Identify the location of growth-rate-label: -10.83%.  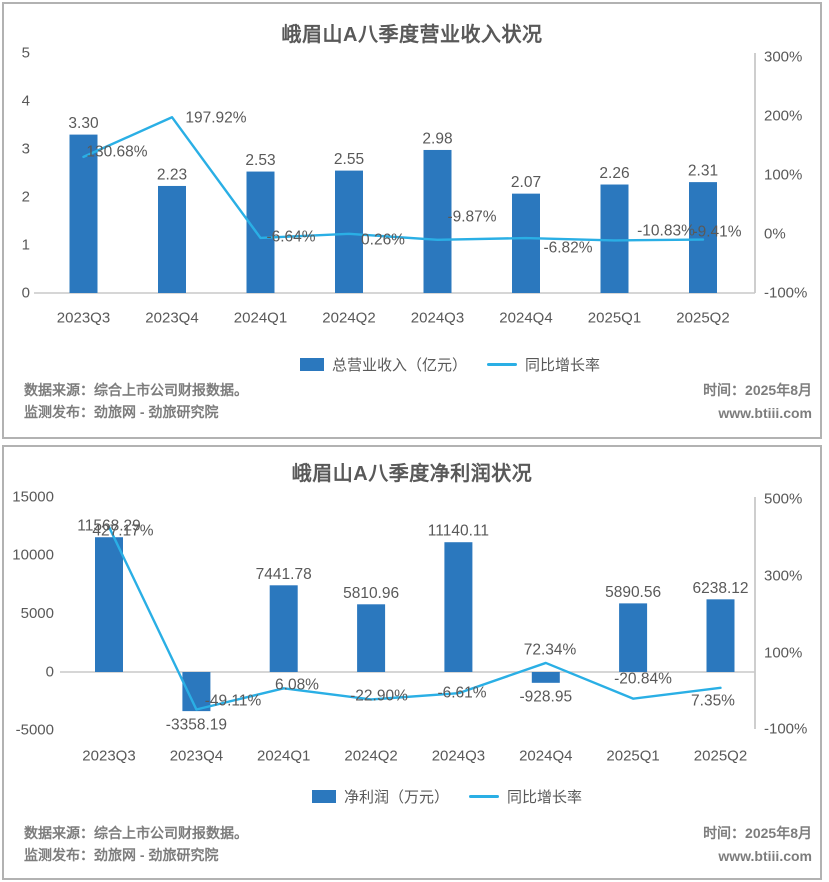
(666, 231).